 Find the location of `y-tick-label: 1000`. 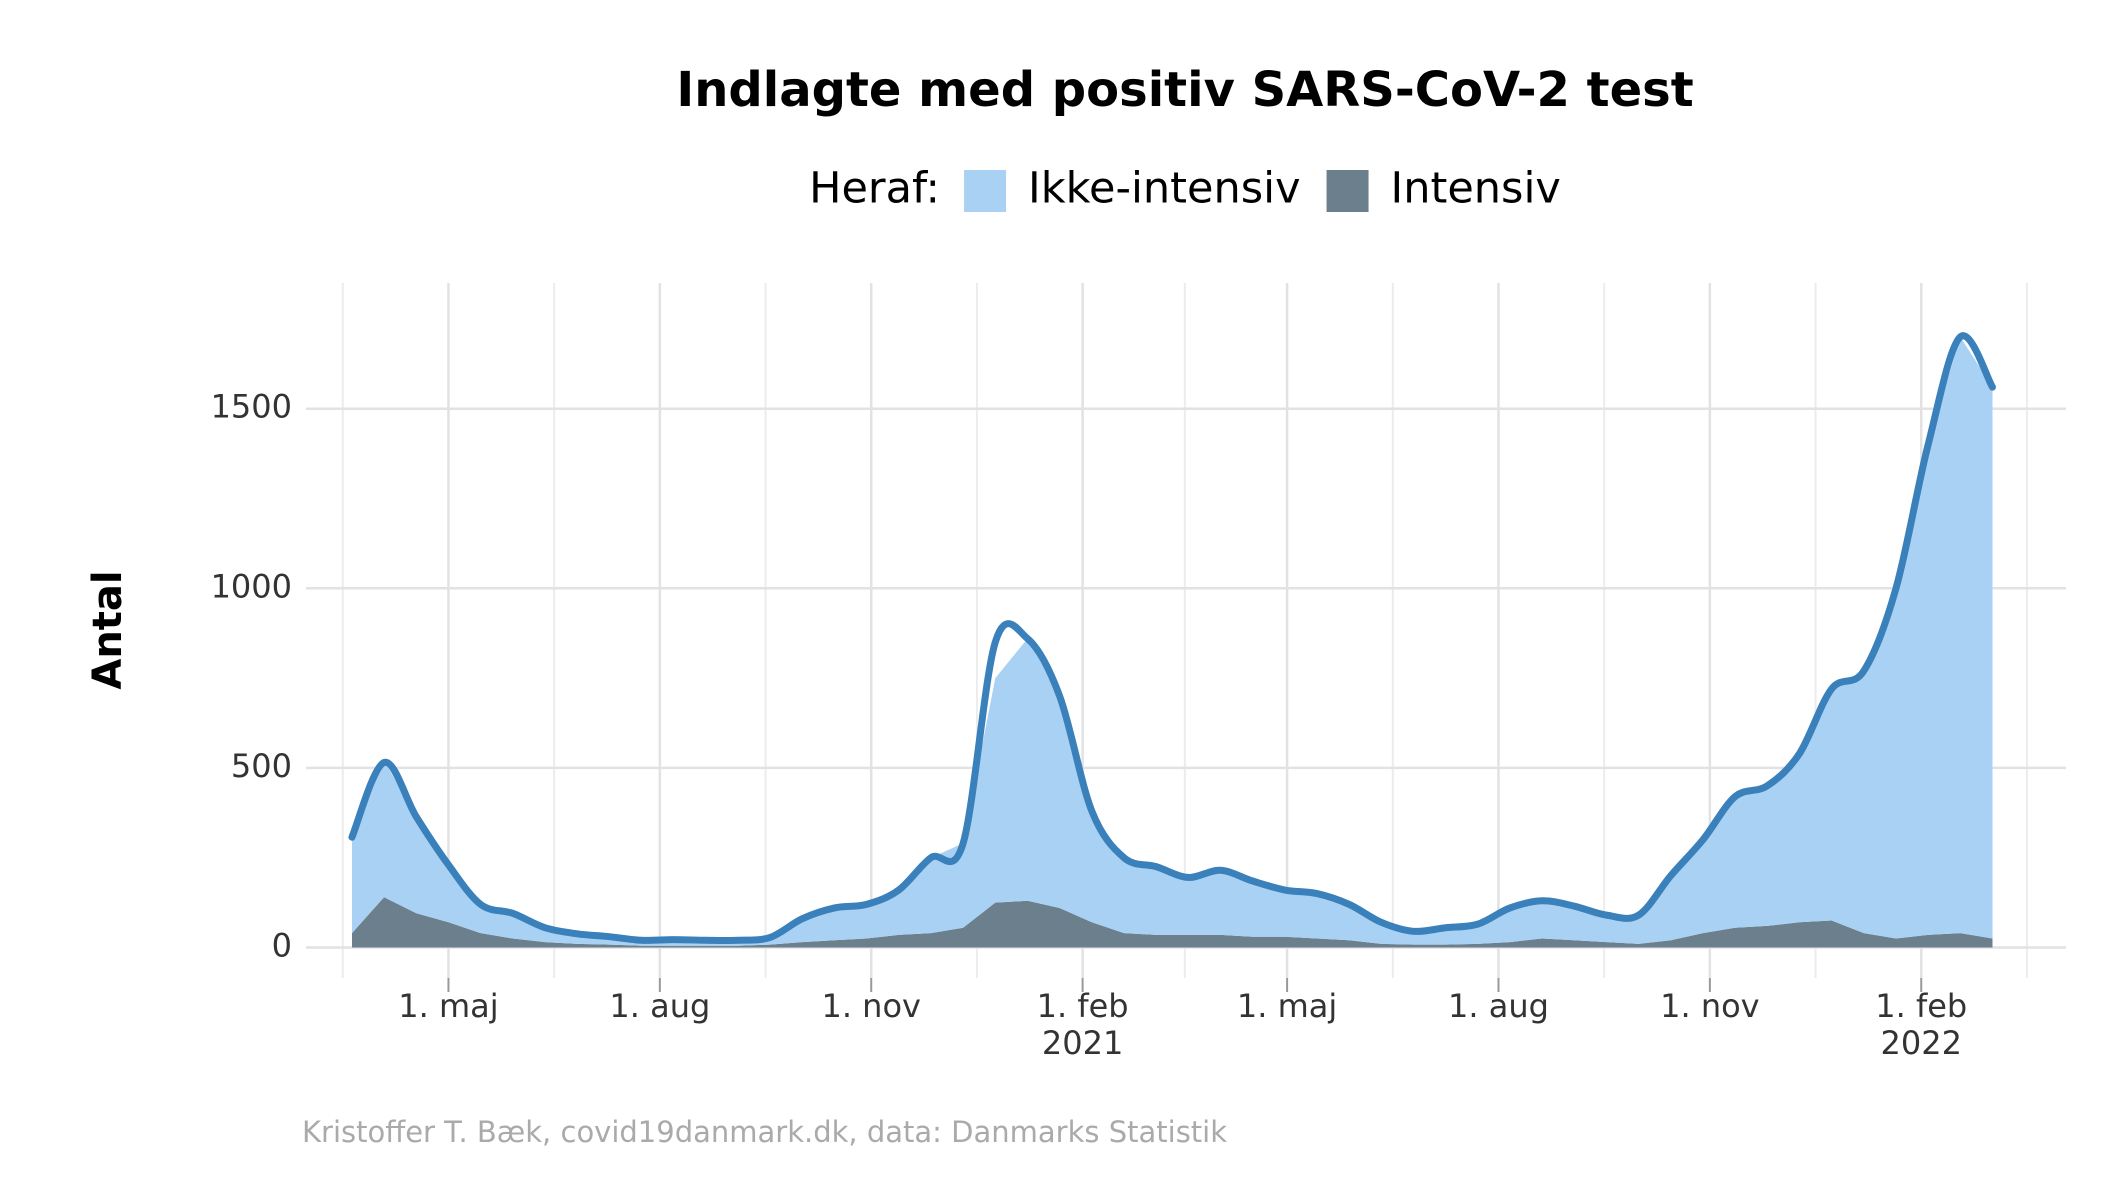

y-tick-label: 1000 is located at coordinates (251, 586).